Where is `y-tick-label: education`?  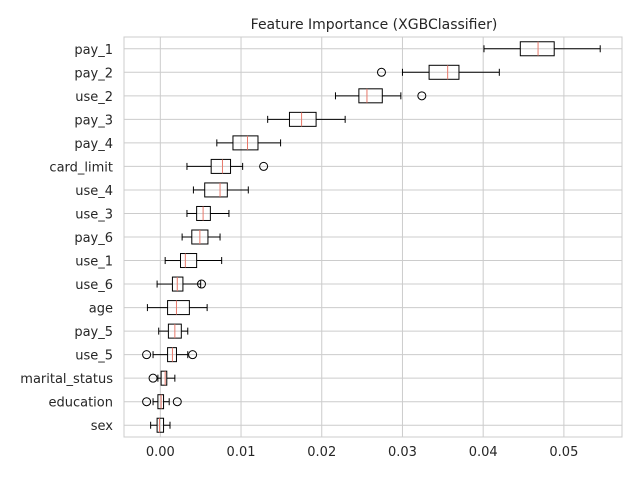
y-tick-label: education is located at coordinates (80, 403).